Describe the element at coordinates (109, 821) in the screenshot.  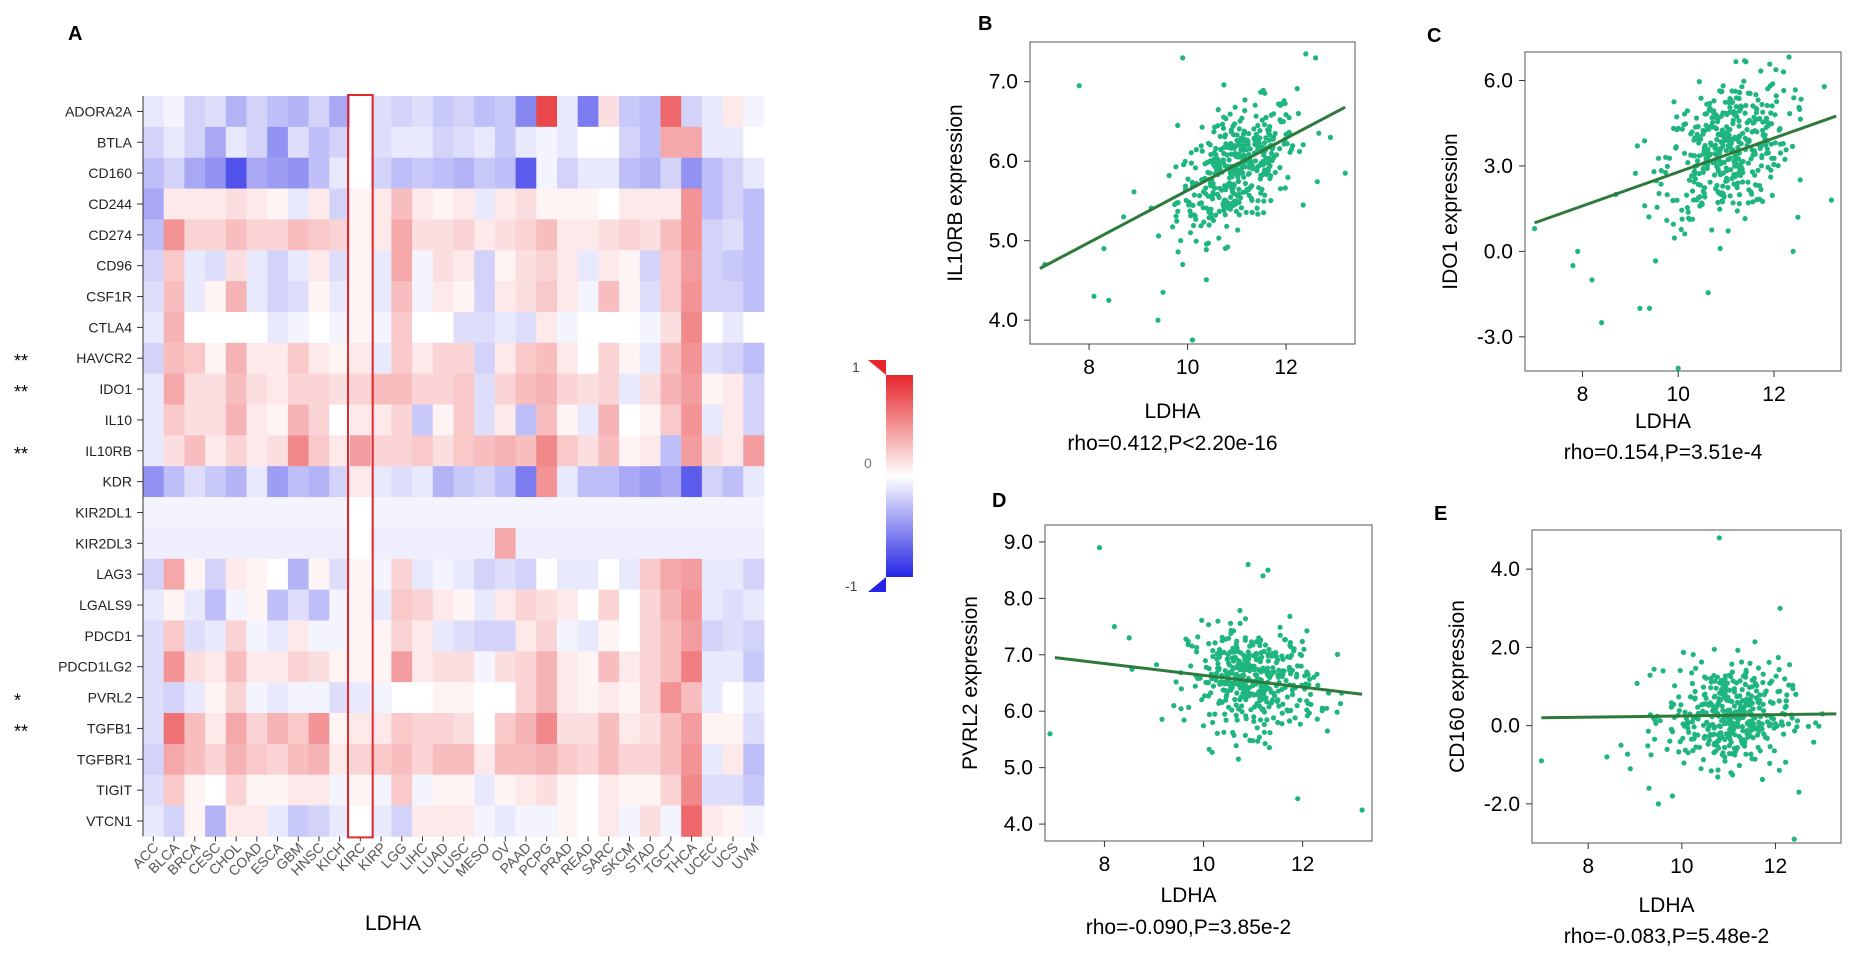
I see `row-label: VTCN1` at that location.